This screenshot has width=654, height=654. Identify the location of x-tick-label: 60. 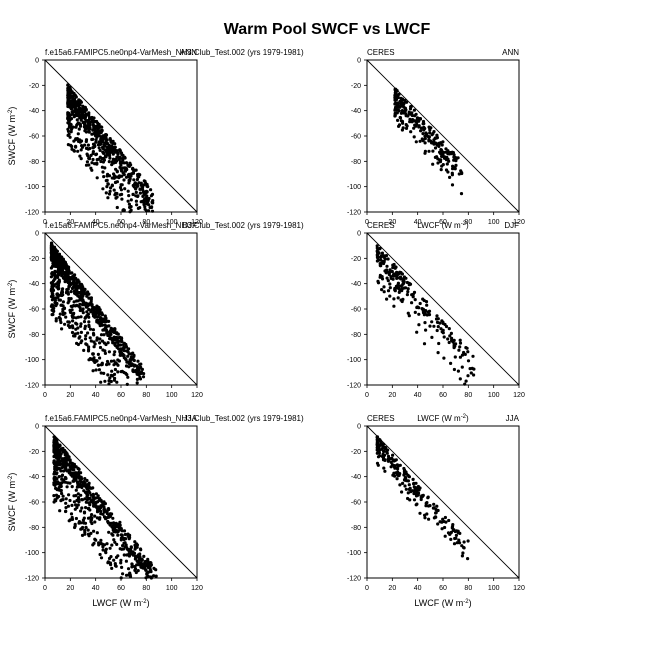
(121, 222).